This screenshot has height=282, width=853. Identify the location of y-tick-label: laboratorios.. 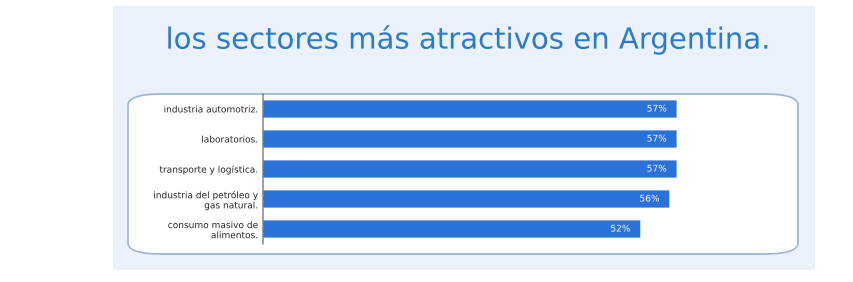
(230, 139).